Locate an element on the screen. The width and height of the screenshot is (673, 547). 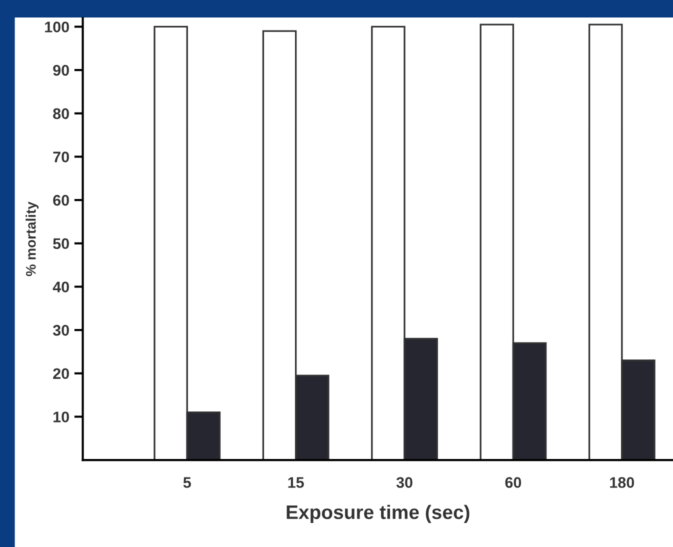
y-tick-label: 90 is located at coordinates (61, 70).